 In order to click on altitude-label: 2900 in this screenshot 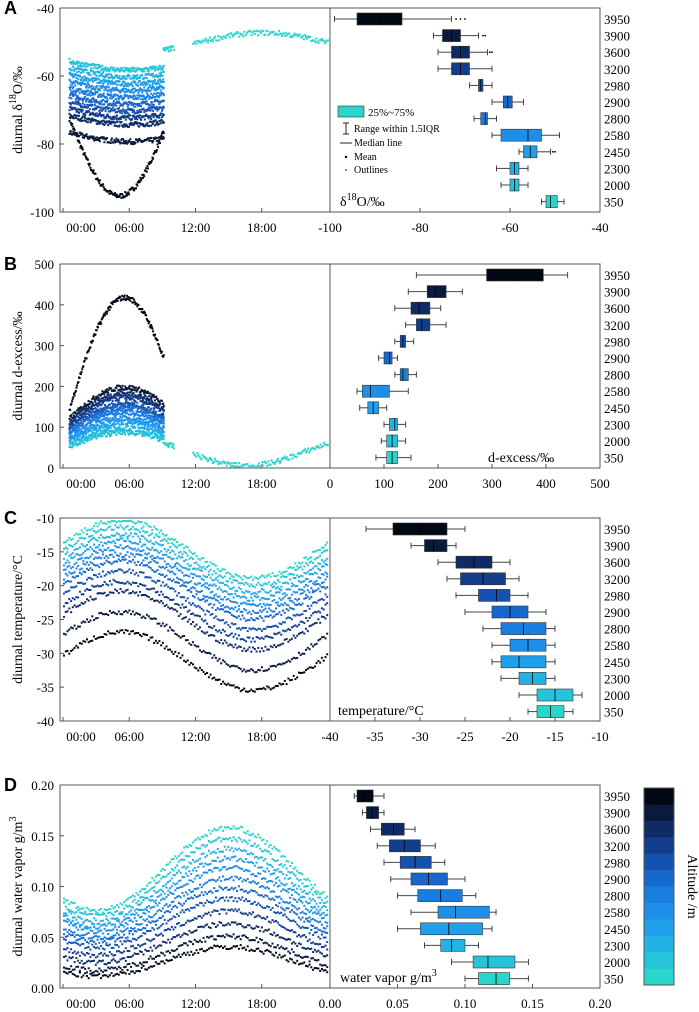, I will do `click(617, 102)`.